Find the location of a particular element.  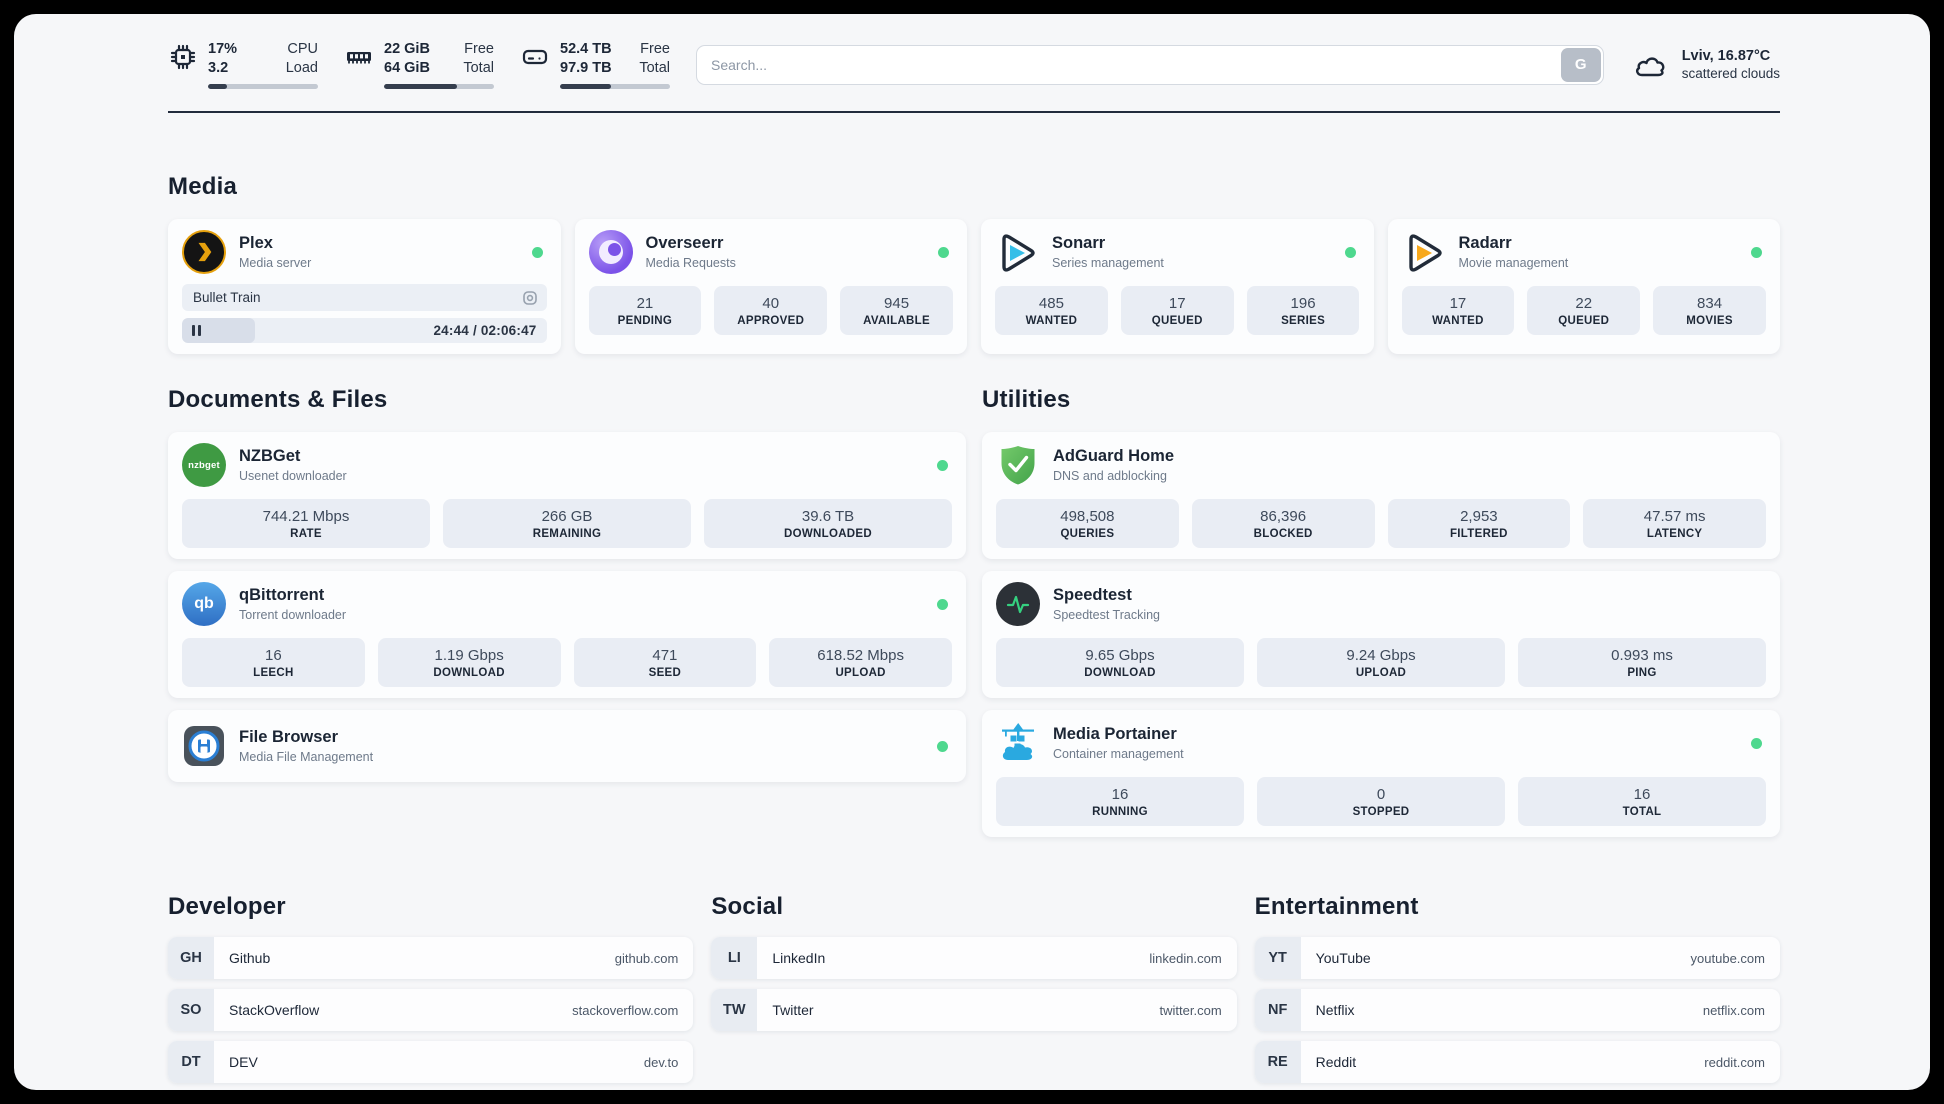

memory-progress-fill is located at coordinates (420, 86).